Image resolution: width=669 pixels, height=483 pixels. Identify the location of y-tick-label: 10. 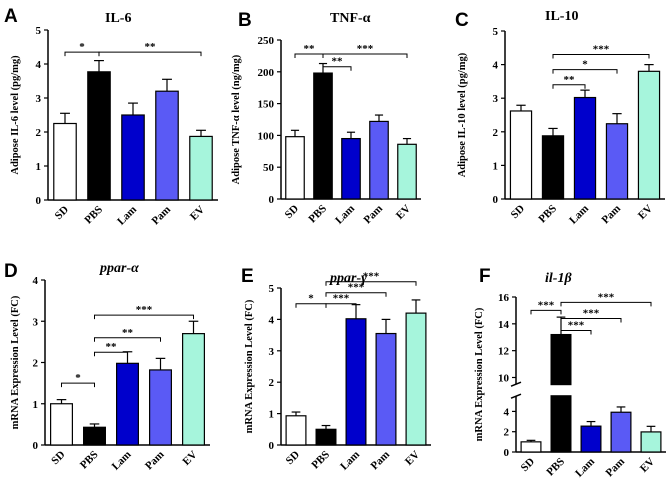
(504, 378).